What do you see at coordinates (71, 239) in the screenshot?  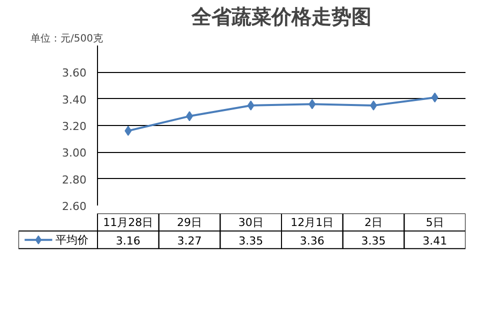 I see `legend-label: 平均价` at bounding box center [71, 239].